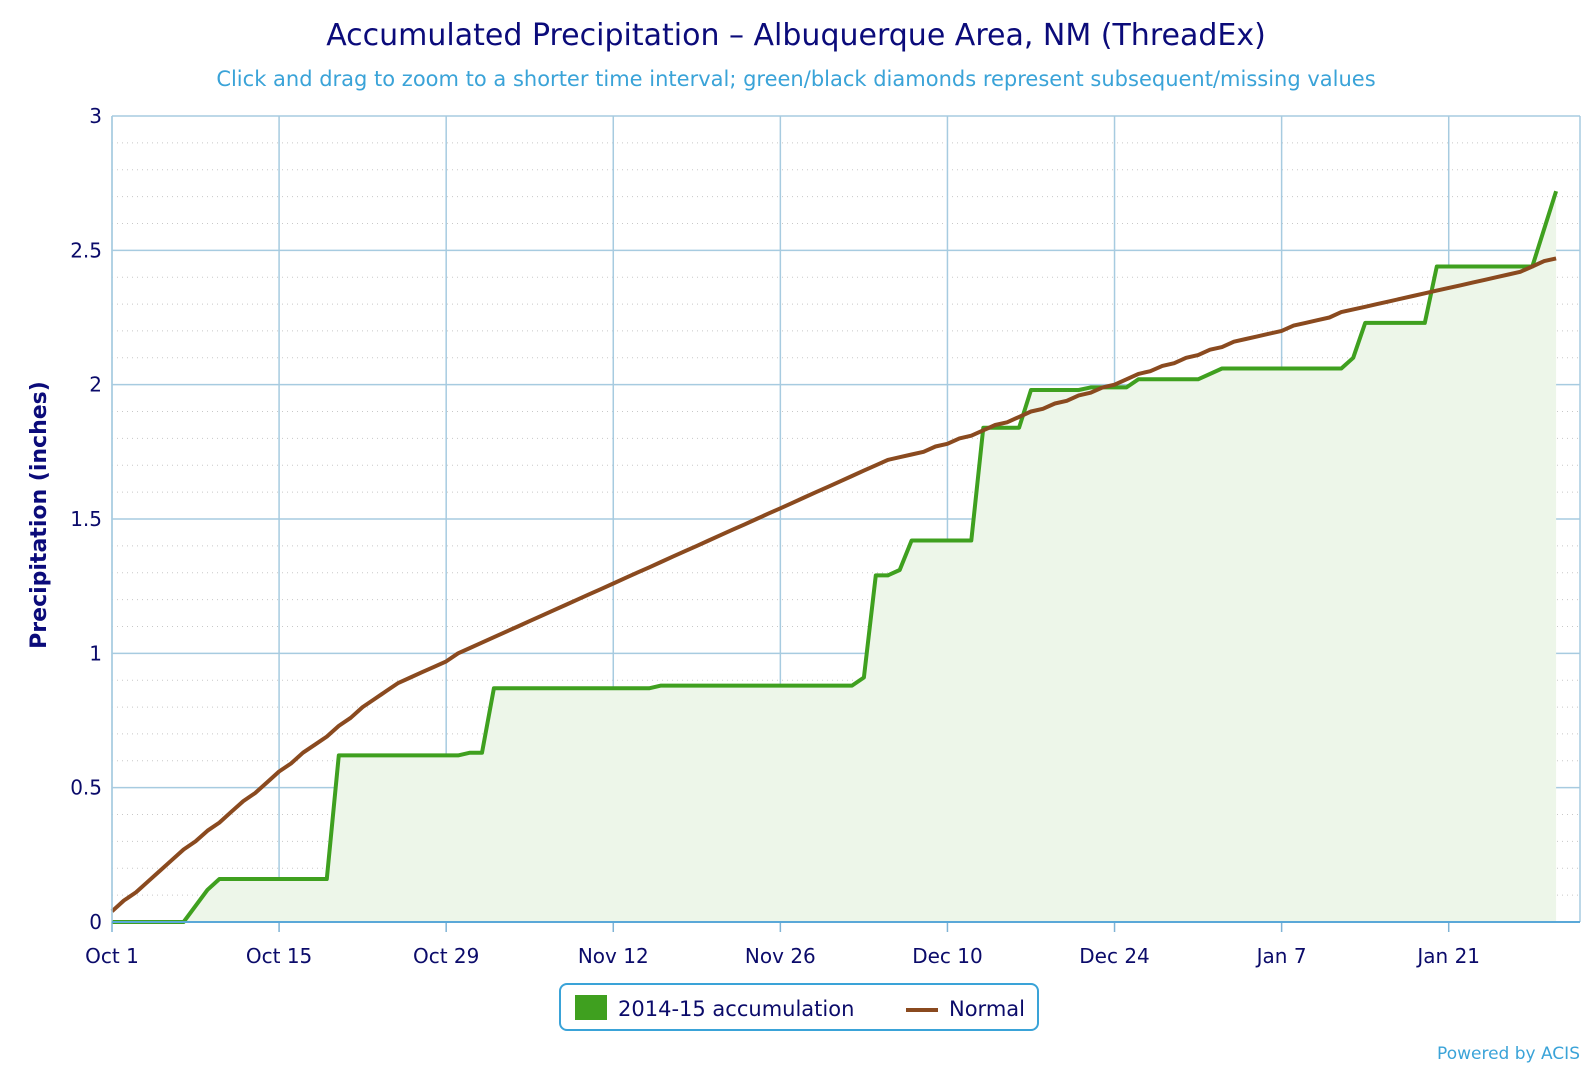 The width and height of the screenshot is (1592, 1066). What do you see at coordinates (95, 116) in the screenshot?
I see `y-tick-label: 3` at bounding box center [95, 116].